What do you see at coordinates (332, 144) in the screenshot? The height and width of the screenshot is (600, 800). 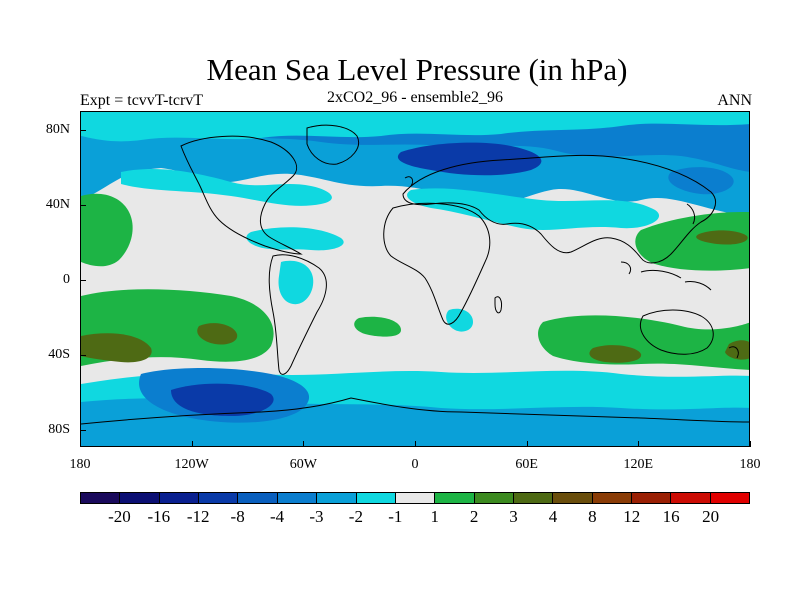 I see `greenland-coast` at bounding box center [332, 144].